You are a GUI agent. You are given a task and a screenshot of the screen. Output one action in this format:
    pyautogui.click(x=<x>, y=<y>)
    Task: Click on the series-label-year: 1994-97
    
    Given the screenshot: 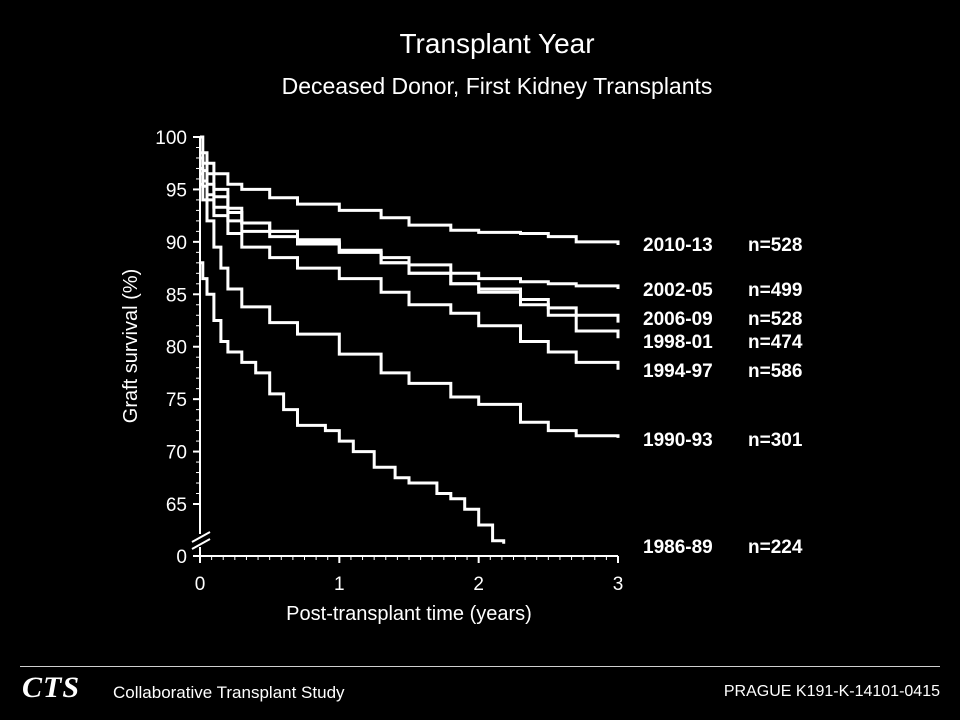 What is the action you would take?
    pyautogui.click(x=678, y=371)
    